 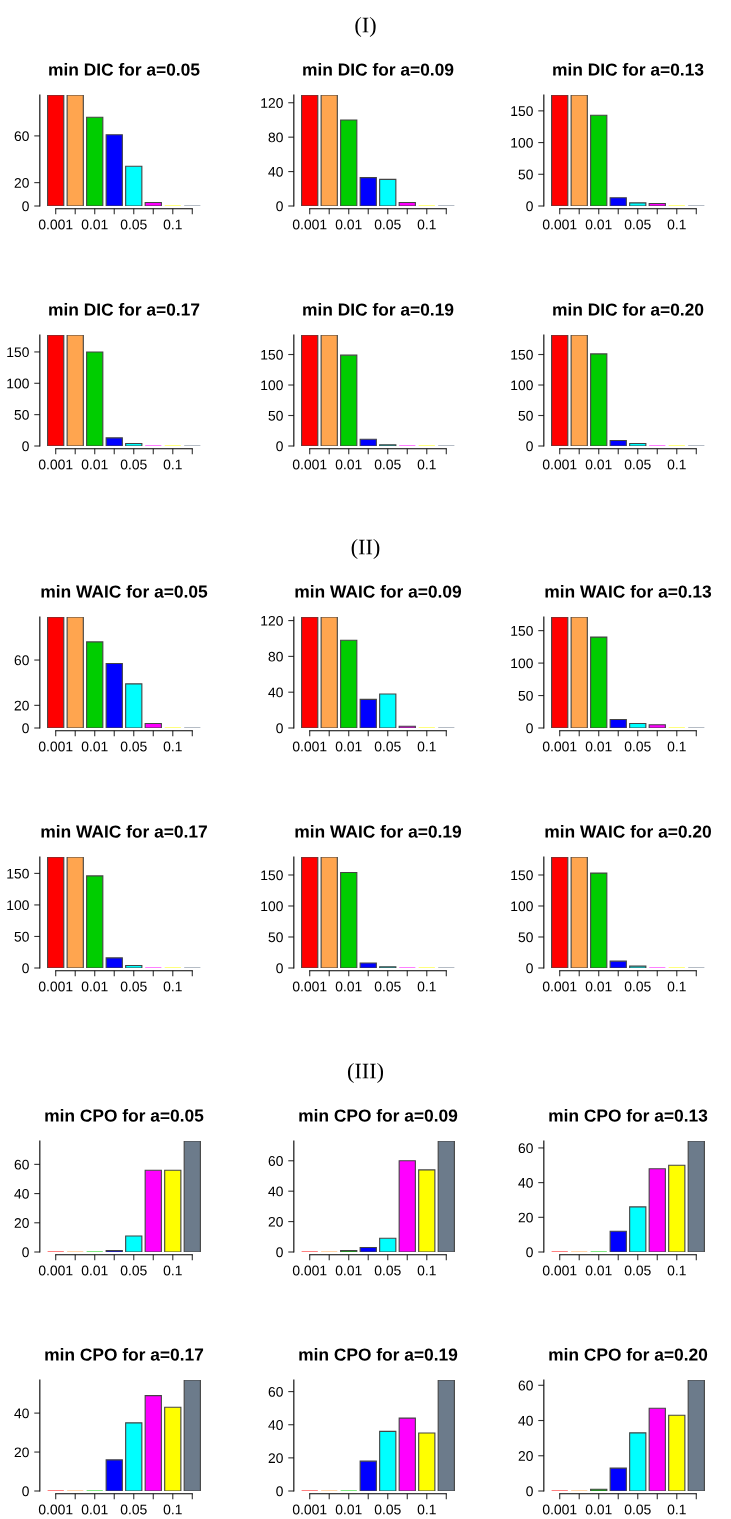 I want to click on chart-title: min CPO for a=0.17, so click(x=124, y=1354).